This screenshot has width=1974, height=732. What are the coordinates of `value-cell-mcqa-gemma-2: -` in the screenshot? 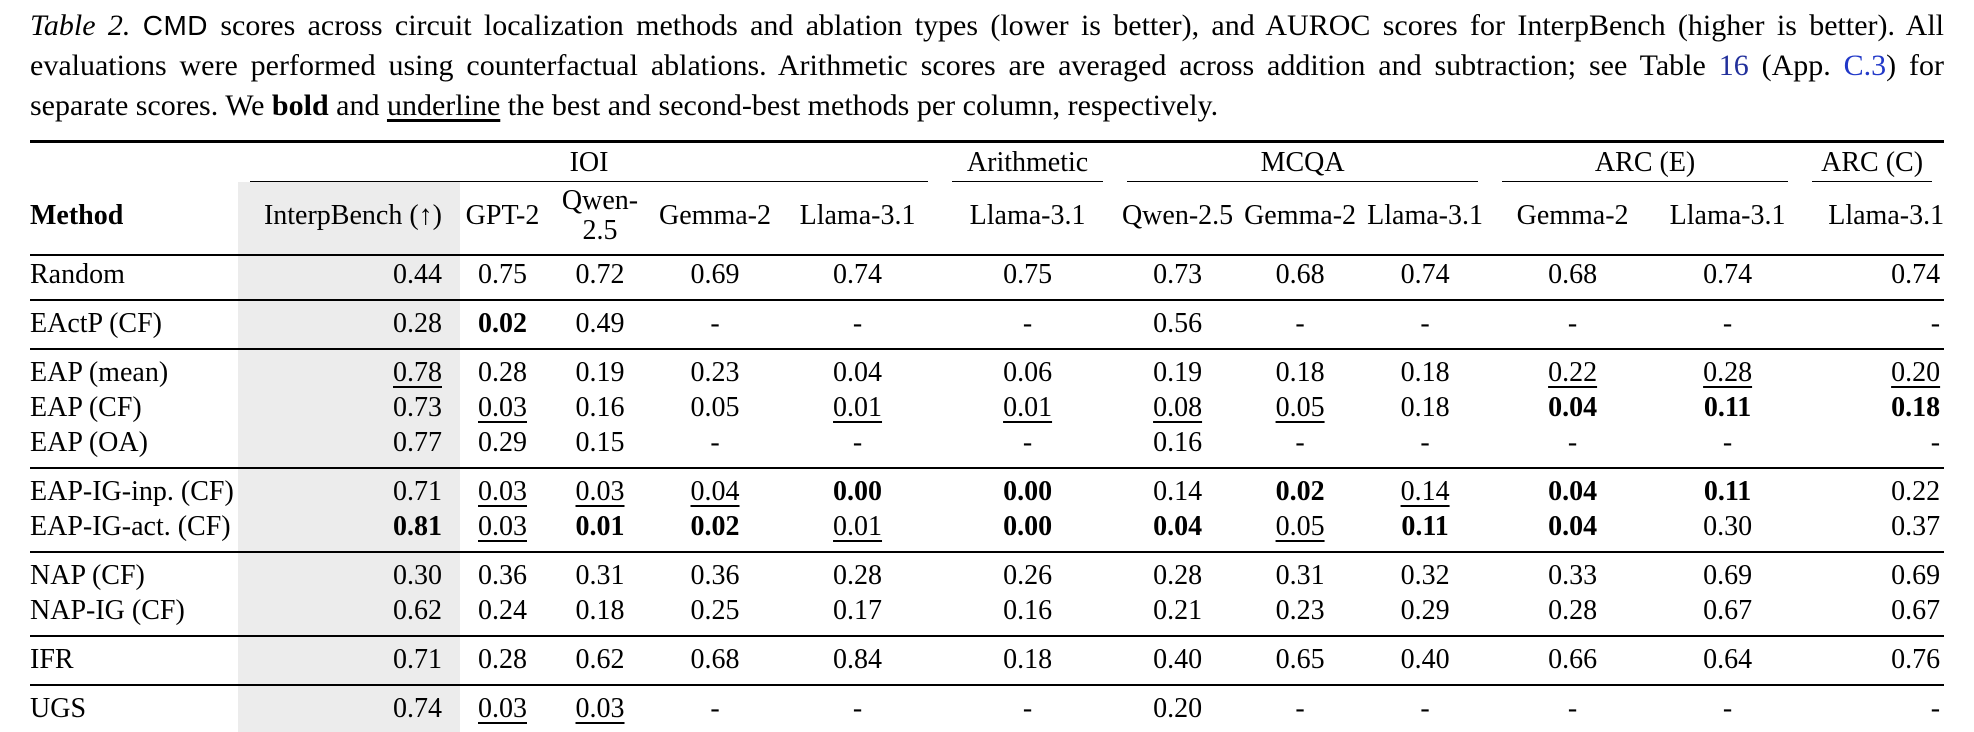 It's located at (1300, 708).